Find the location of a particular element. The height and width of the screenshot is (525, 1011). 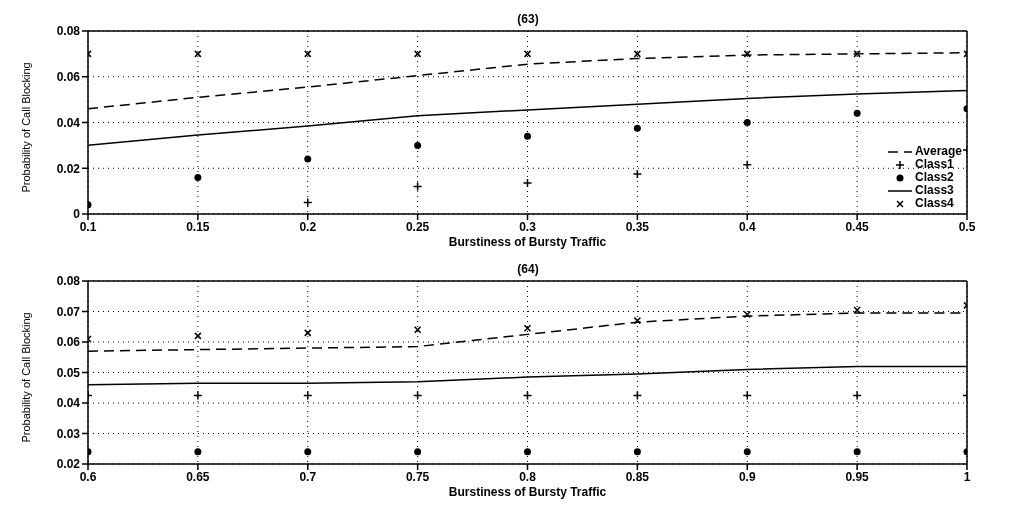

legend-label: Class1 is located at coordinates (934, 164).